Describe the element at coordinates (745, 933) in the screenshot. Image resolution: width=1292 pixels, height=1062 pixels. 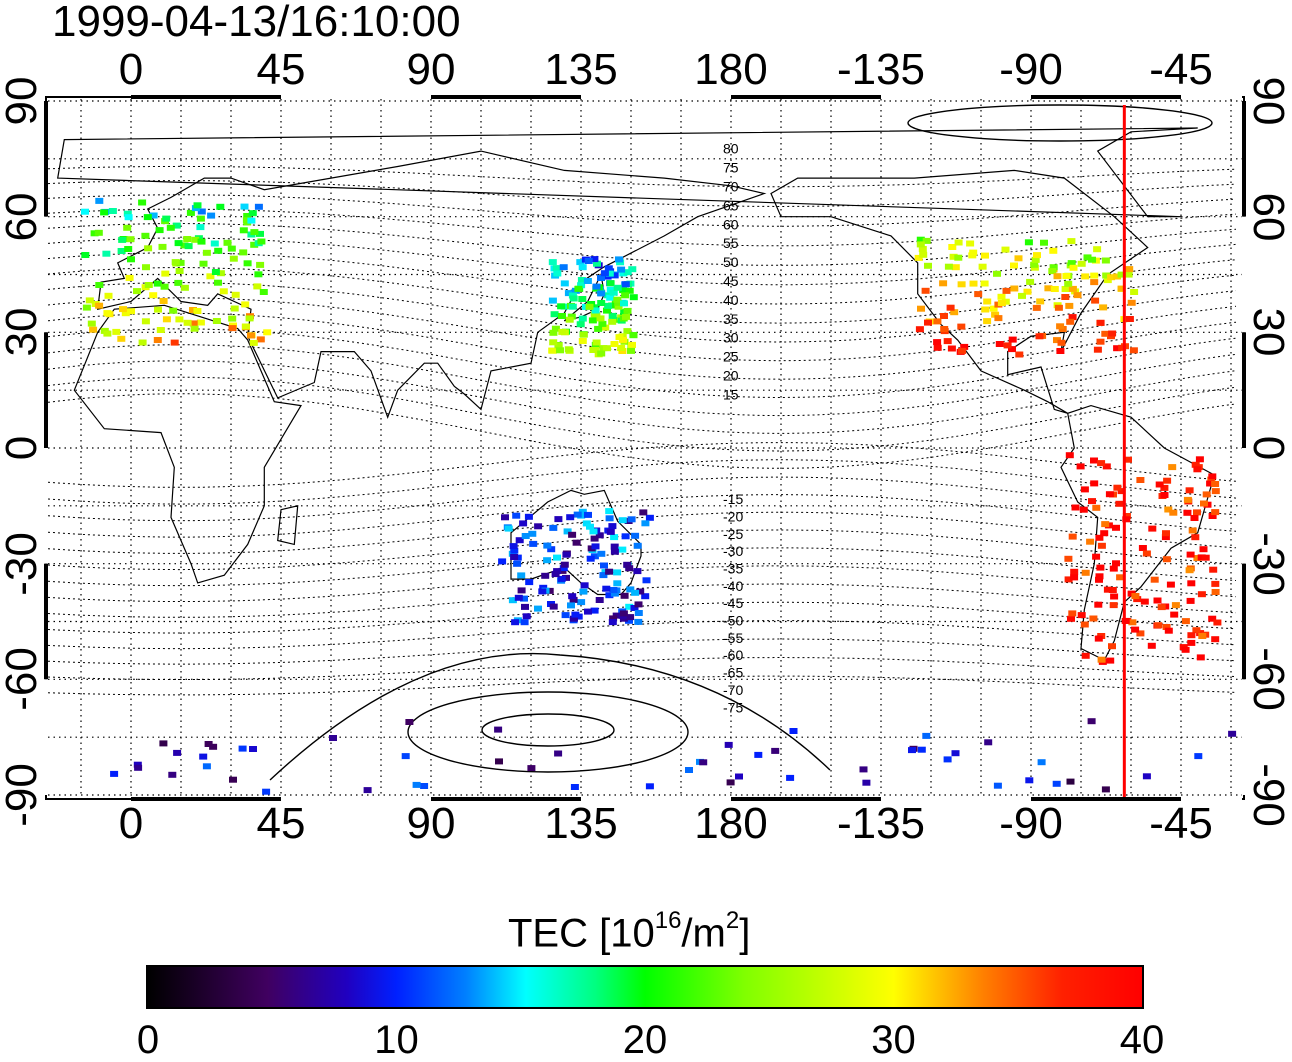
I see `colorbar-label-suffix: ]` at that location.